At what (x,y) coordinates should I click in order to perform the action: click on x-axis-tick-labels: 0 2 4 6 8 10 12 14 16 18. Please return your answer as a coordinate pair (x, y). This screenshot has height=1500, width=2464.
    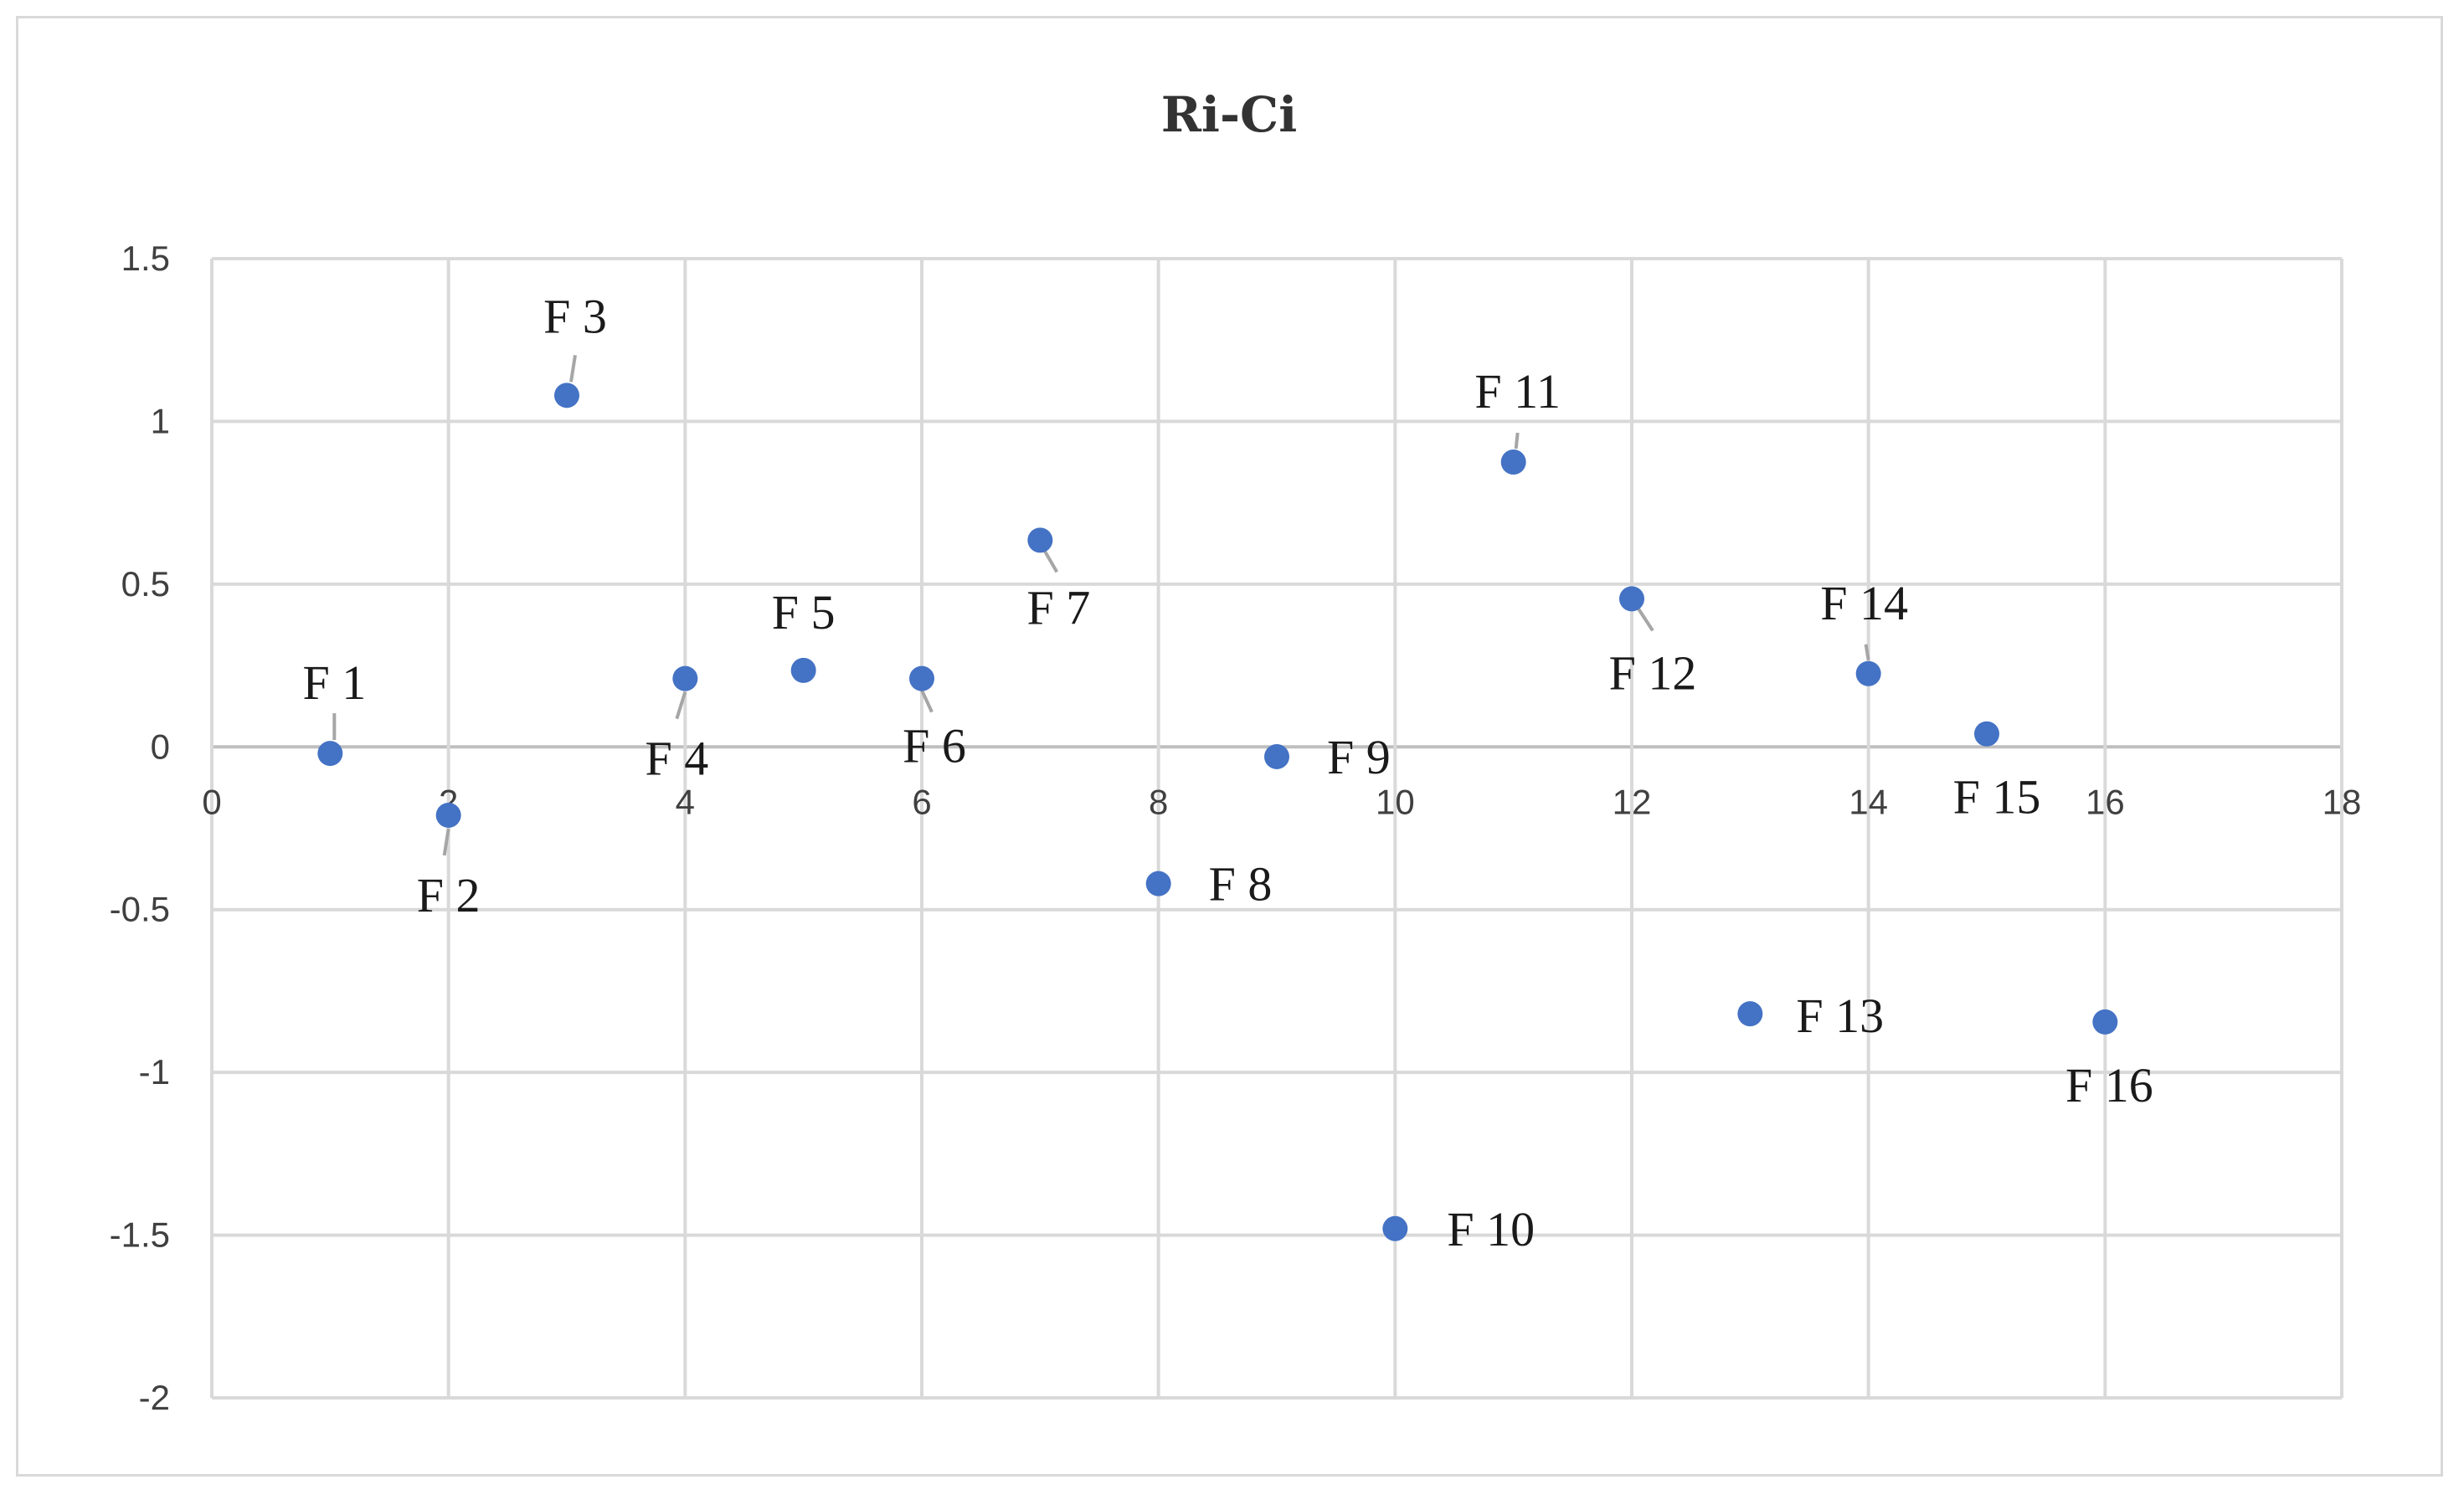
    Looking at the image, I should click on (1281, 801).